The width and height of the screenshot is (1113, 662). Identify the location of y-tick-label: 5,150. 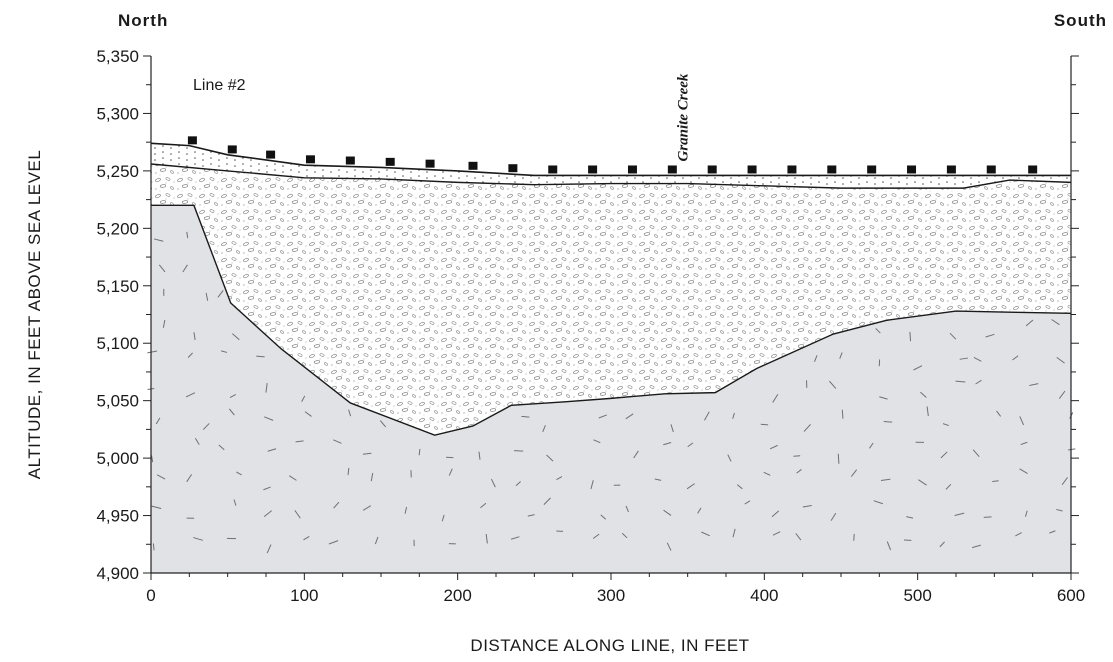
(117, 286).